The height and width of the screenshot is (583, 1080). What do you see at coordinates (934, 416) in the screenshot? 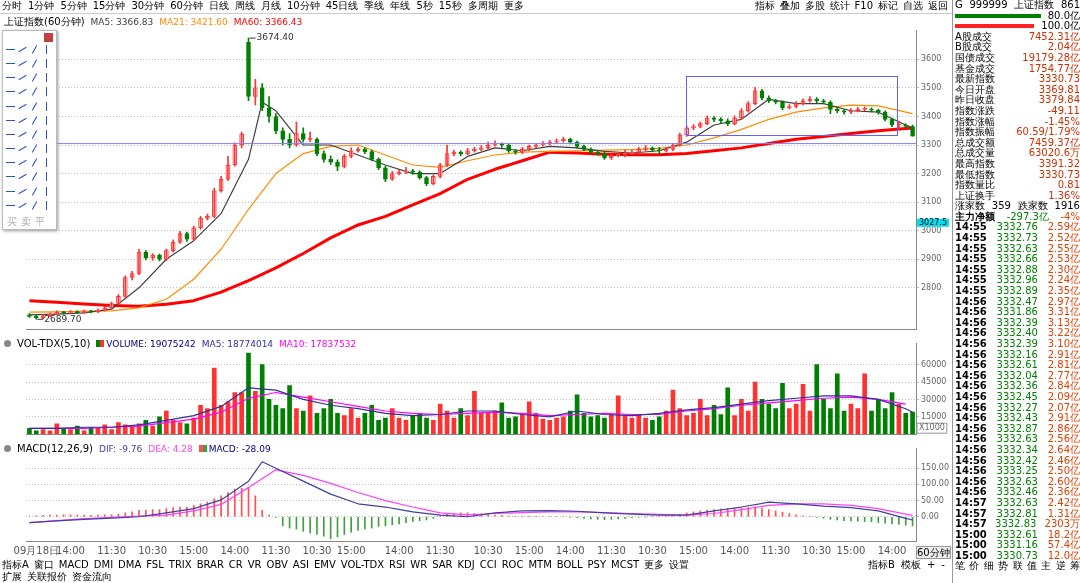
I see `y-tick-label: 15000` at bounding box center [934, 416].